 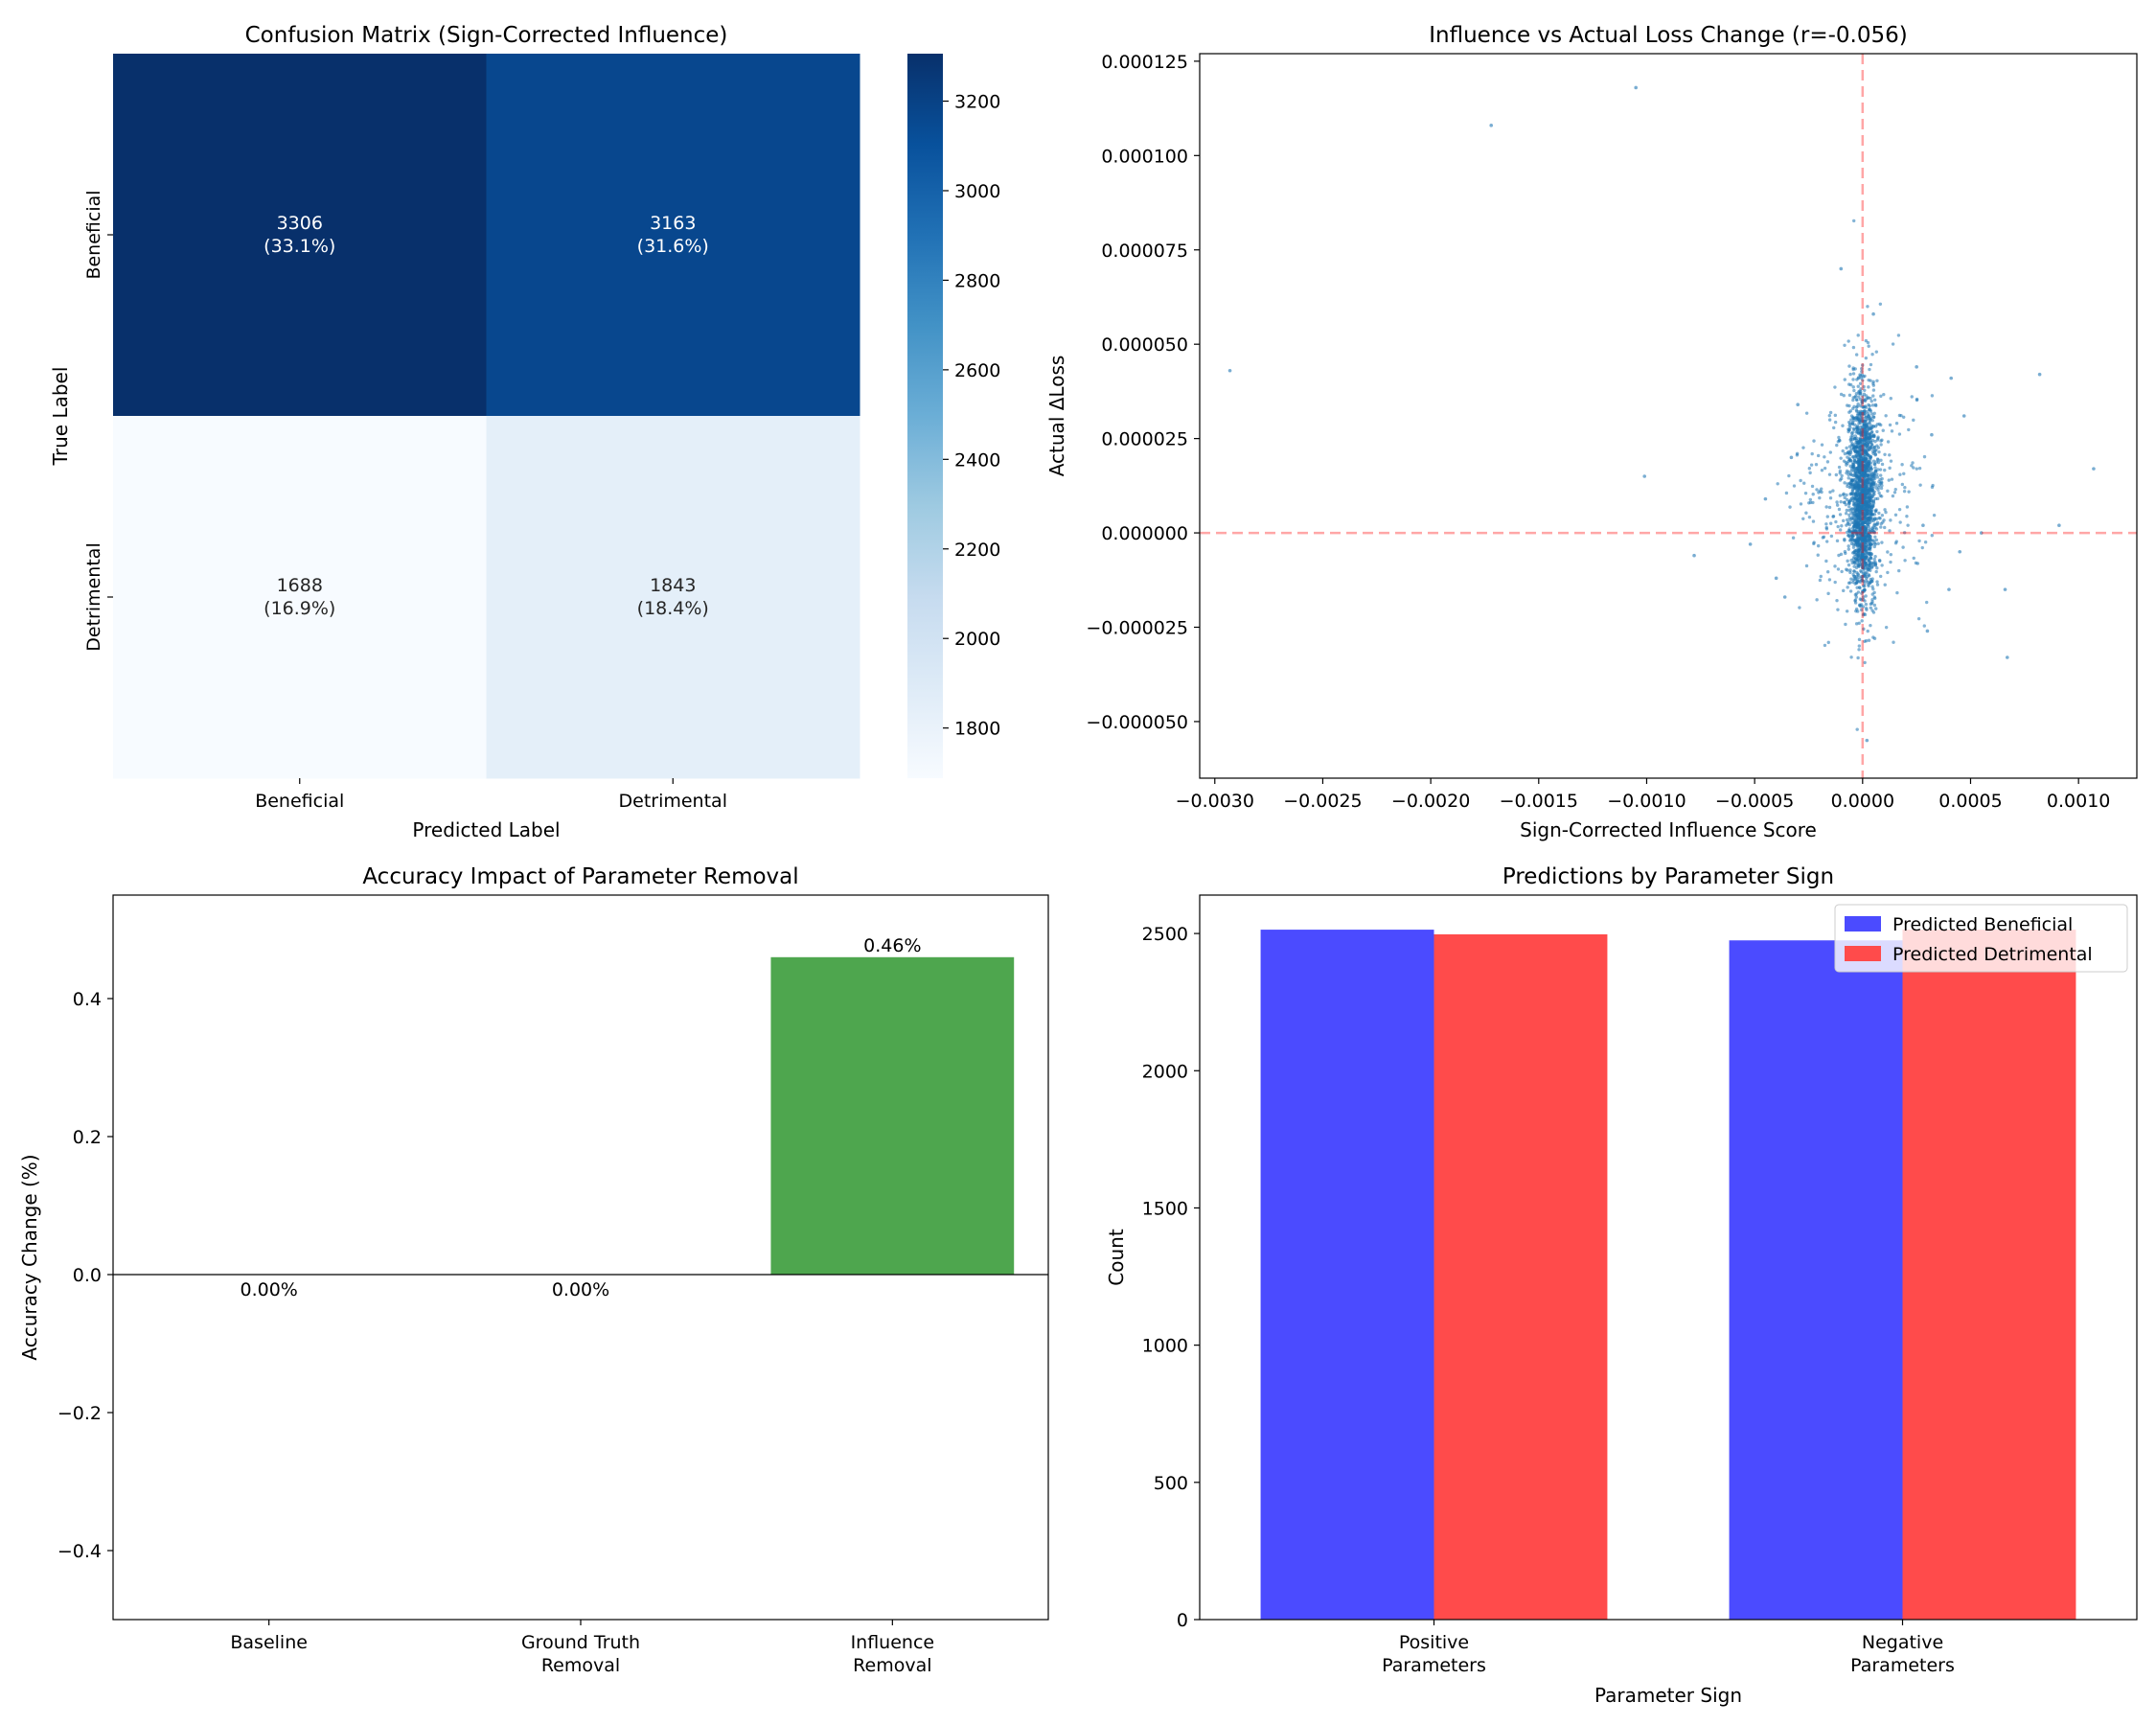 What do you see at coordinates (299, 608) in the screenshot?
I see `cell-percent-label: (16.9%)` at bounding box center [299, 608].